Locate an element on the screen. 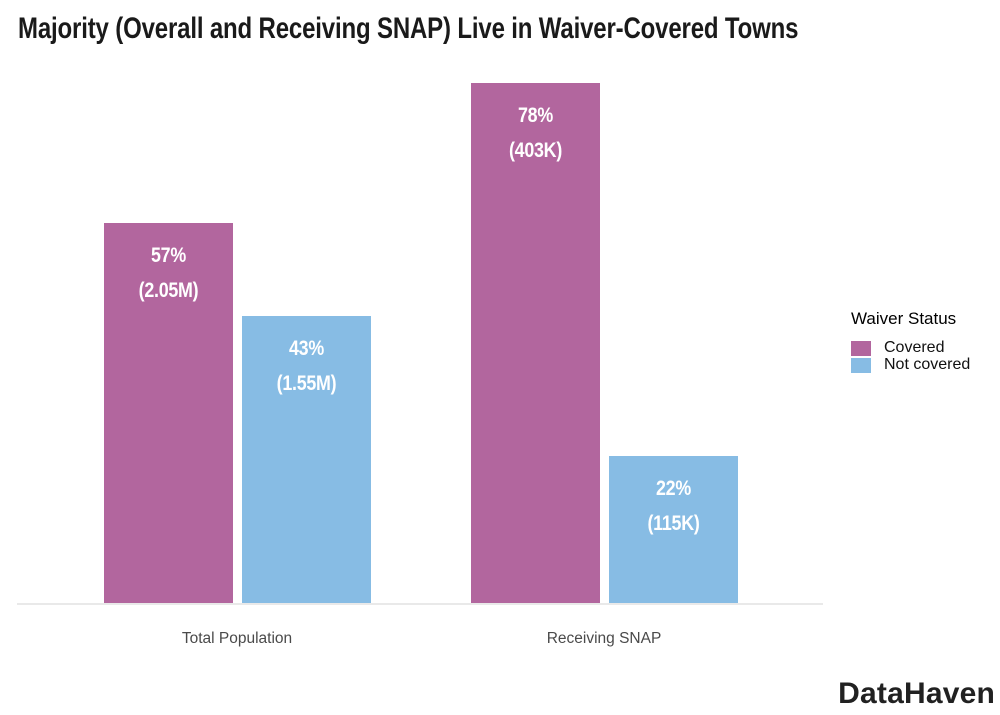 The height and width of the screenshot is (715, 1000). legend-item-not-covered: Not covered is located at coordinates (911, 364).